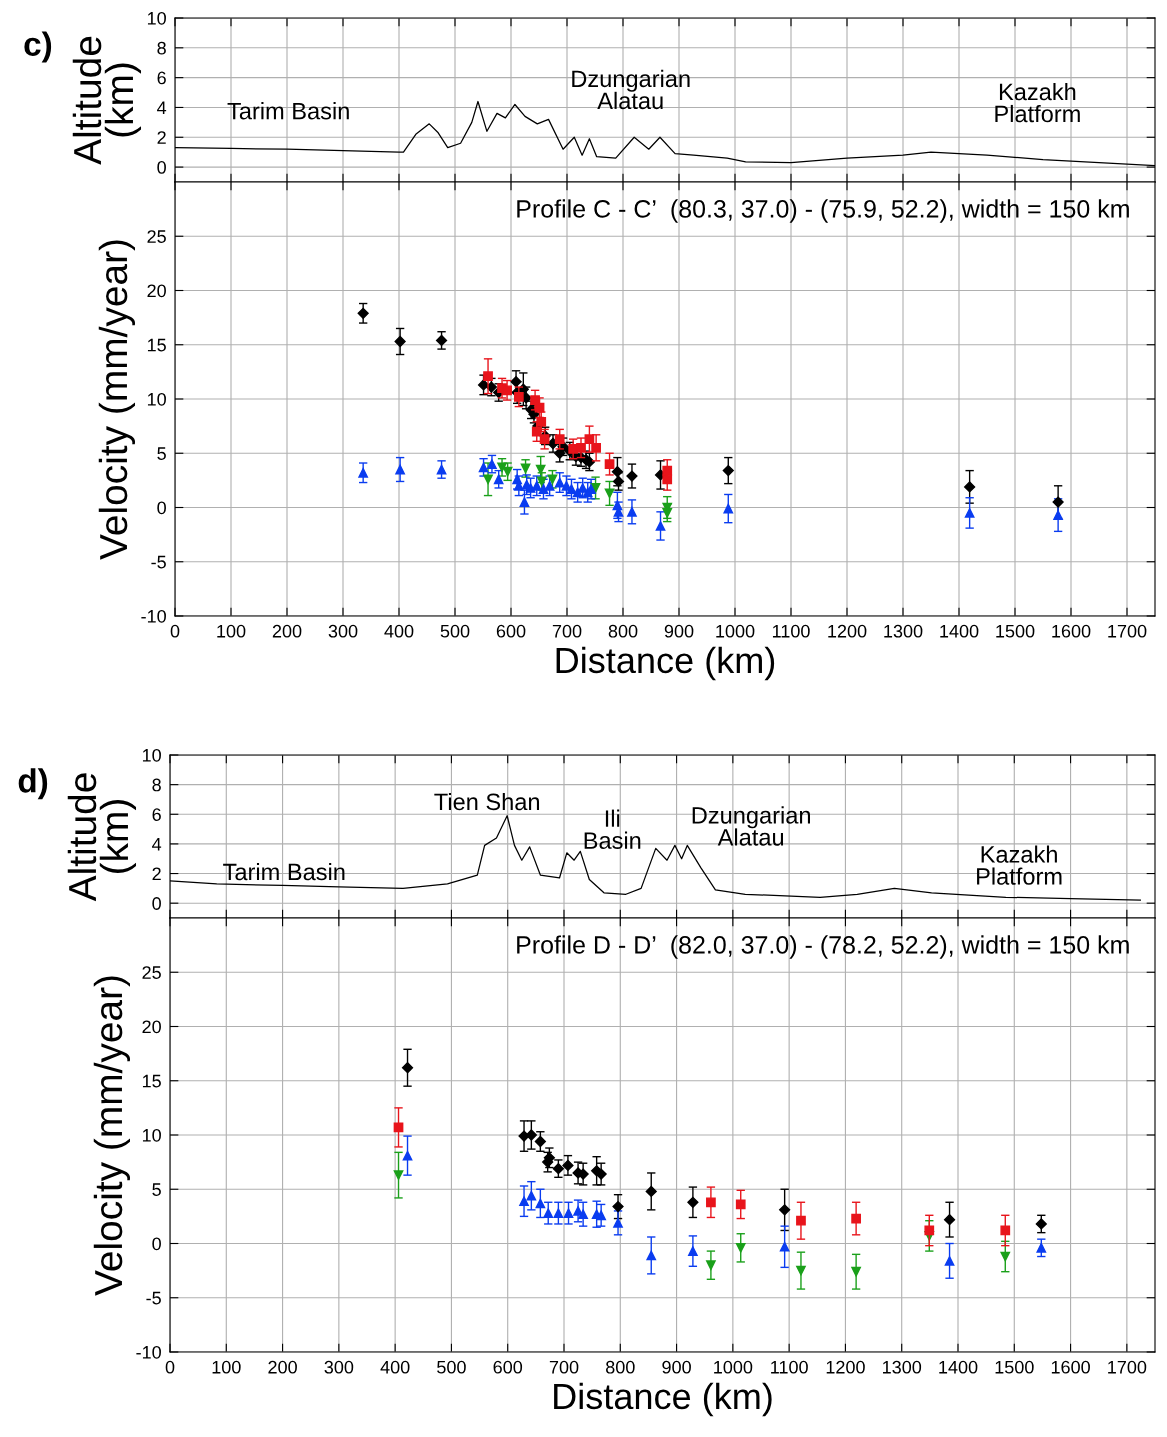  Describe the element at coordinates (612, 829) in the screenshot. I see `annotation: Ili Basin` at that location.